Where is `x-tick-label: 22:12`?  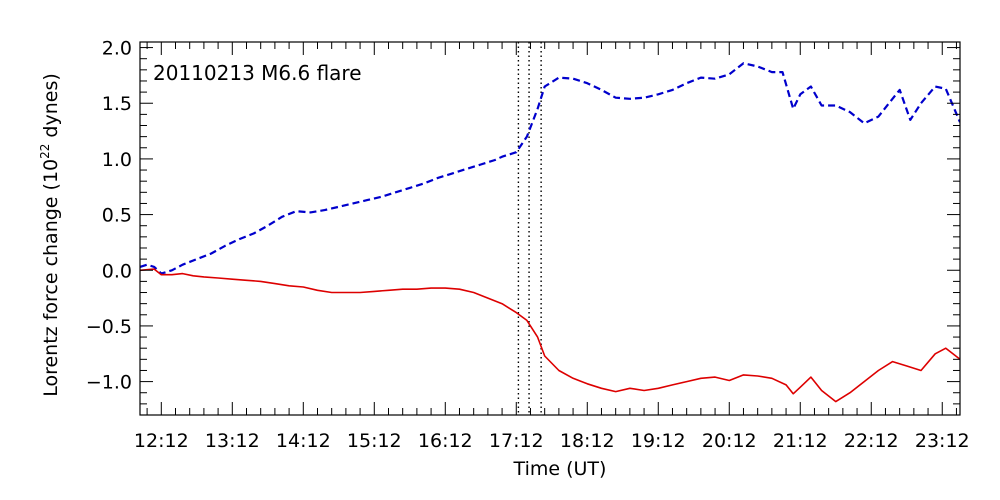
x-tick-label: 22:12 is located at coordinates (871, 441).